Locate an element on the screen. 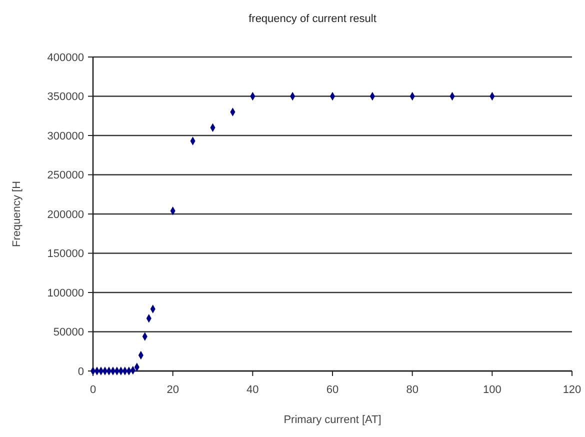  x-tick-label: 120 is located at coordinates (572, 390).